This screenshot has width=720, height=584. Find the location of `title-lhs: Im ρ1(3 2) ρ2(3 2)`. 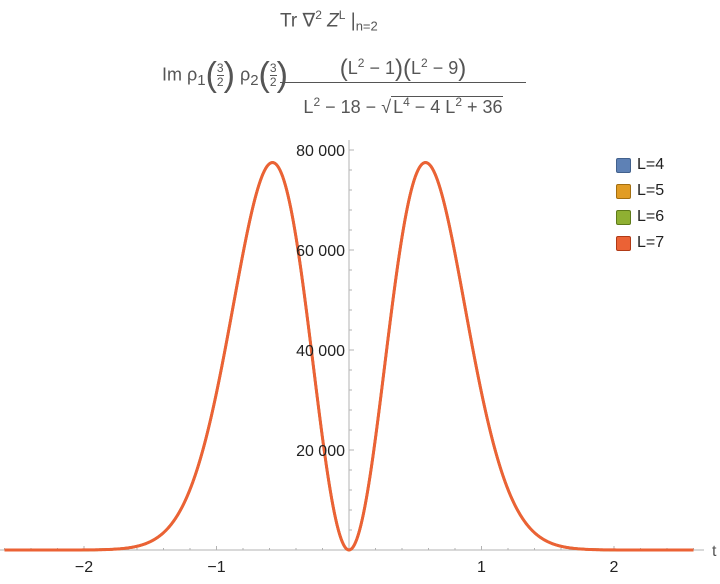

title-lhs: Im ρ1(3 2) ρ2(3 2) is located at coordinates (225, 75).